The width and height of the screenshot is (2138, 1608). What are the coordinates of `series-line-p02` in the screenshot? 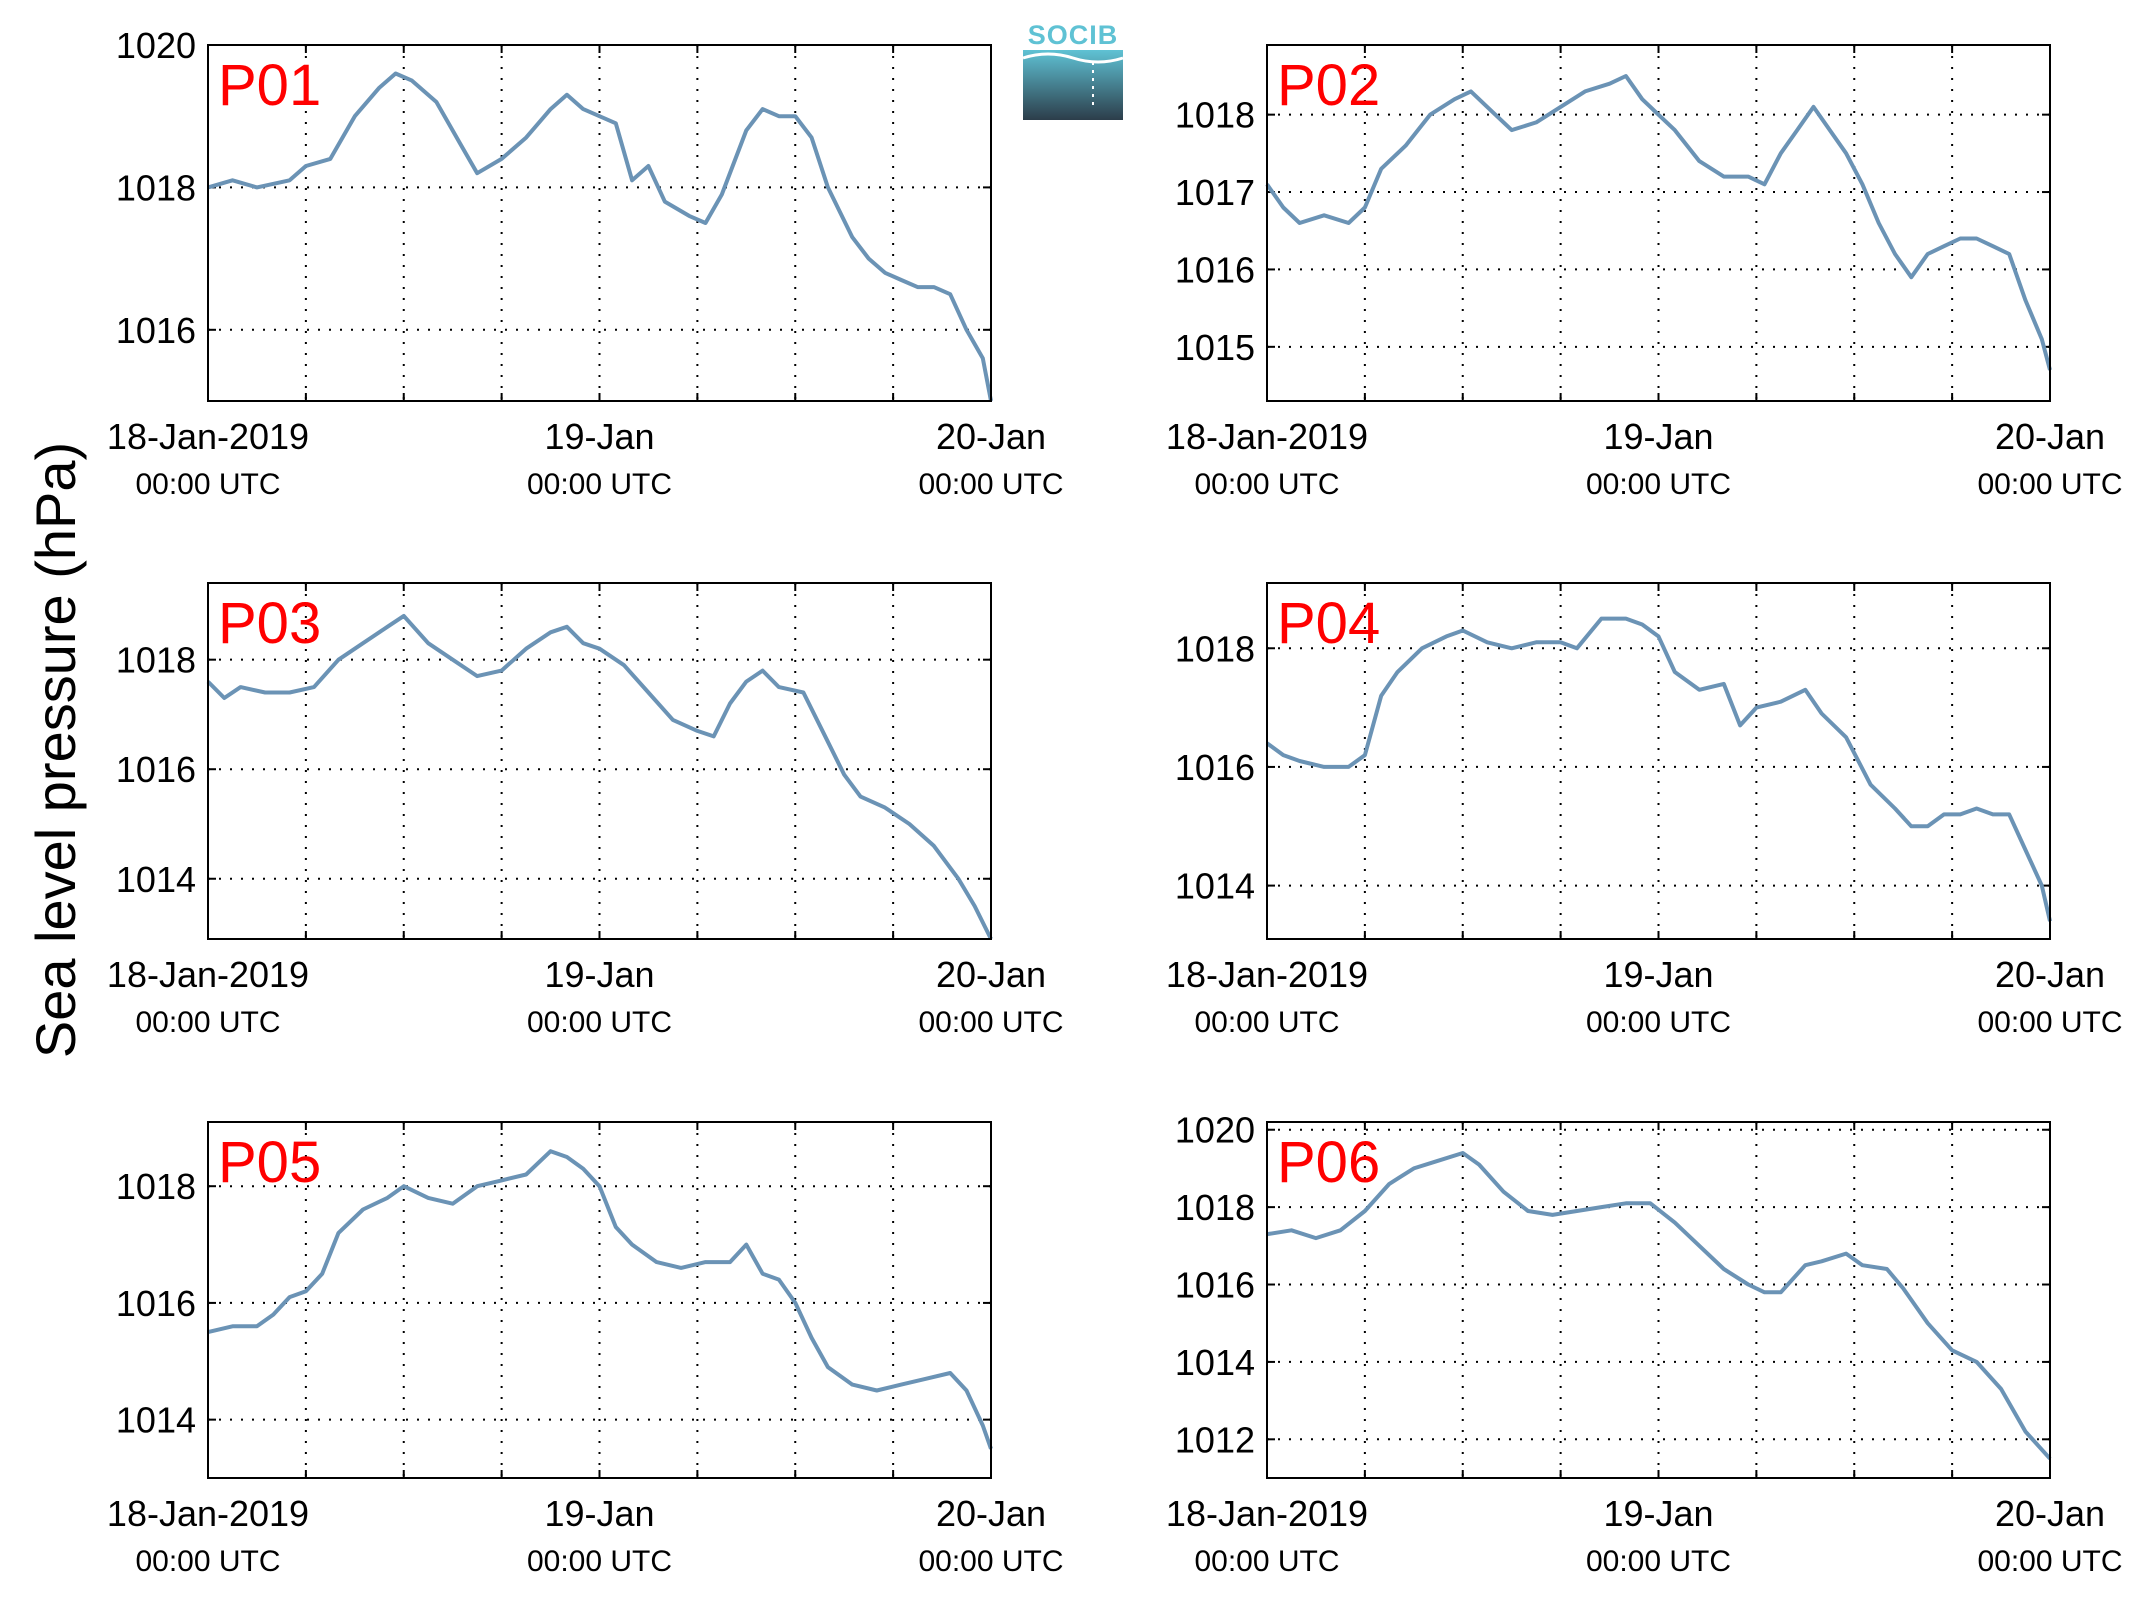 It's located at (1658, 222).